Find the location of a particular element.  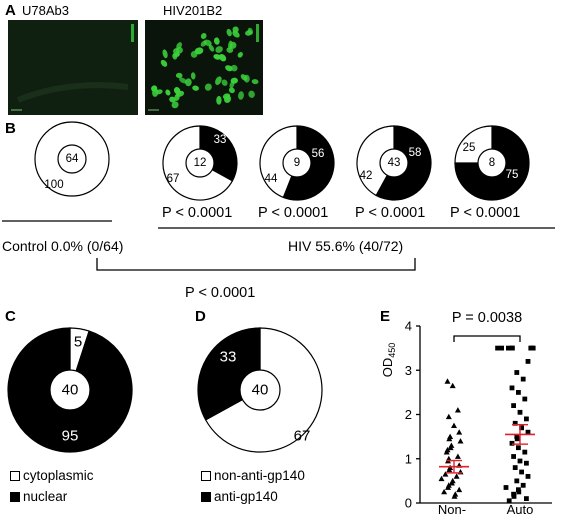

panel-b-donut-4-hole is located at coordinates (492, 163).